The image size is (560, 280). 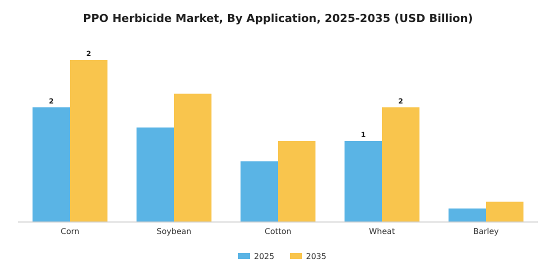 I want to click on x-tick-label: Corn, so click(x=70, y=231).